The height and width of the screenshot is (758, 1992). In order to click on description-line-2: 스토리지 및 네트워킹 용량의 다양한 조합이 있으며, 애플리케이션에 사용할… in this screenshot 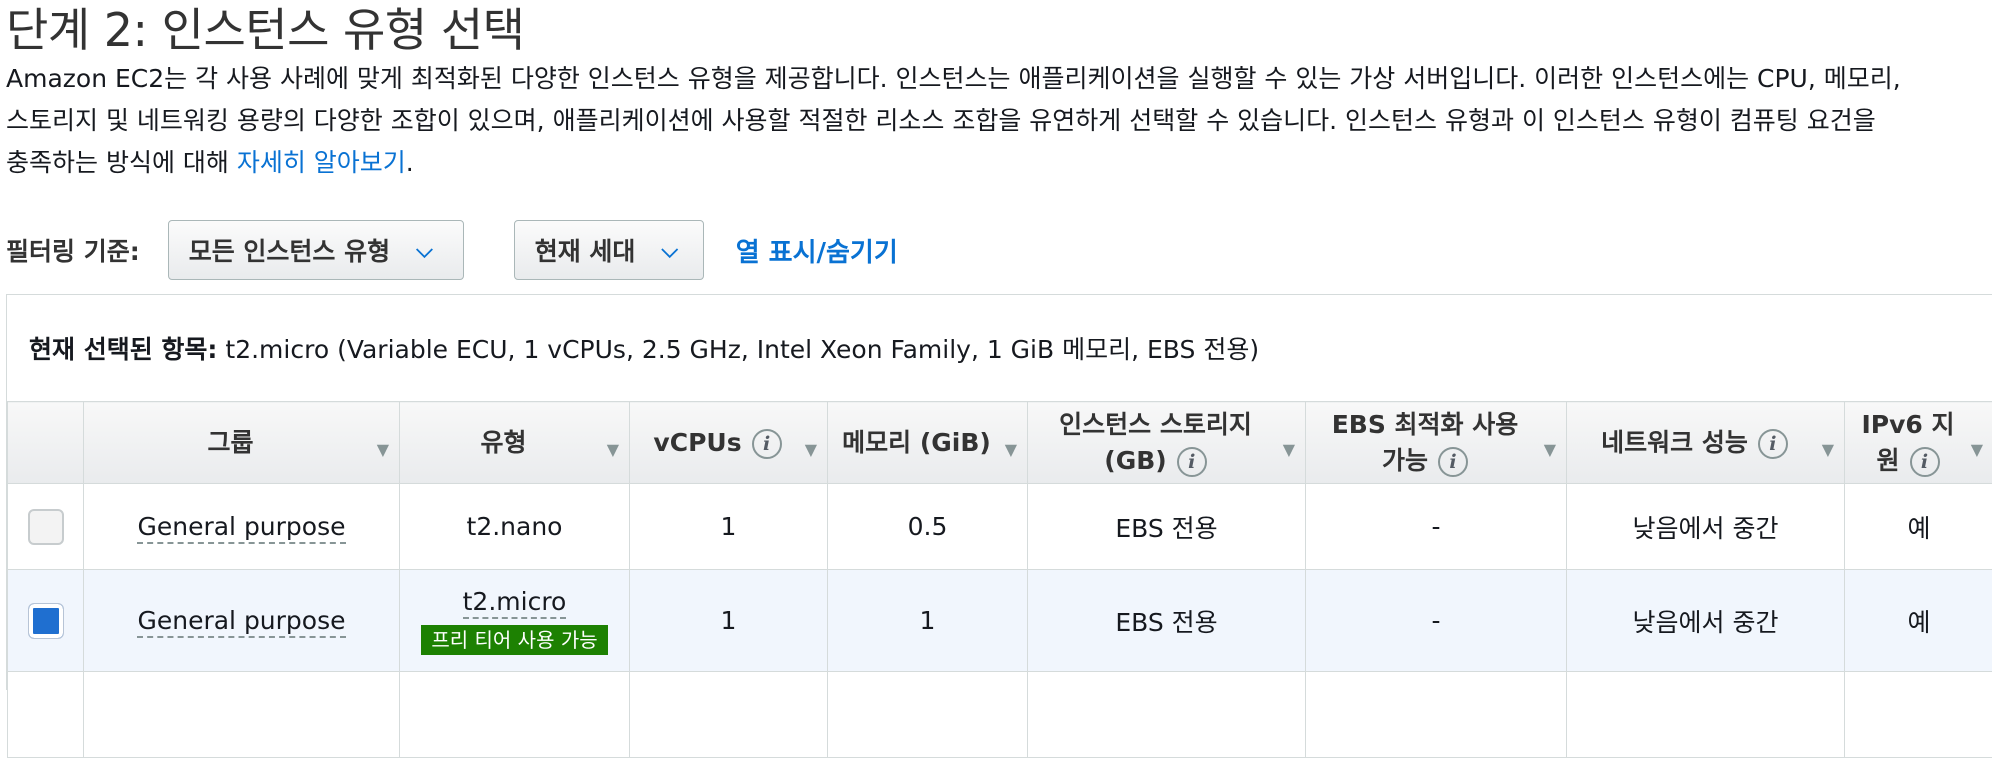, I will do `click(998, 121)`.